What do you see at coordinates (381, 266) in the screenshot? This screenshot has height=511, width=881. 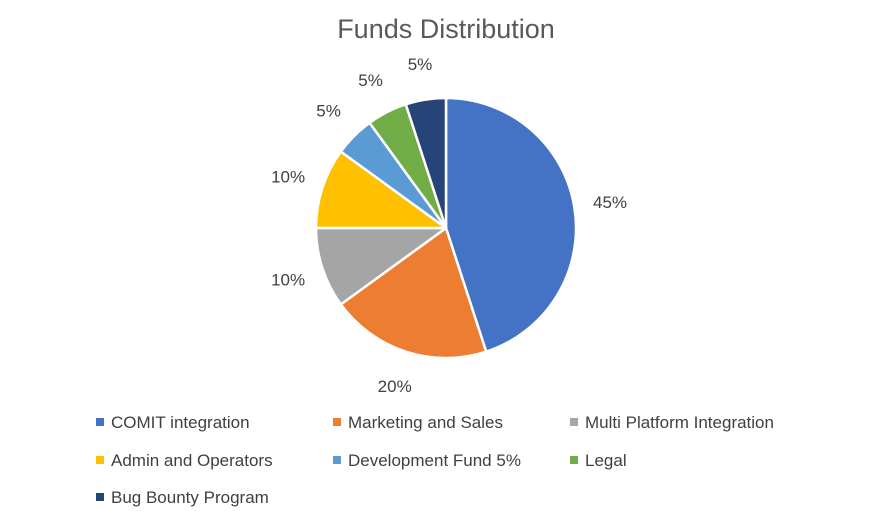 I see `pie-slice-multi-platform-integration` at bounding box center [381, 266].